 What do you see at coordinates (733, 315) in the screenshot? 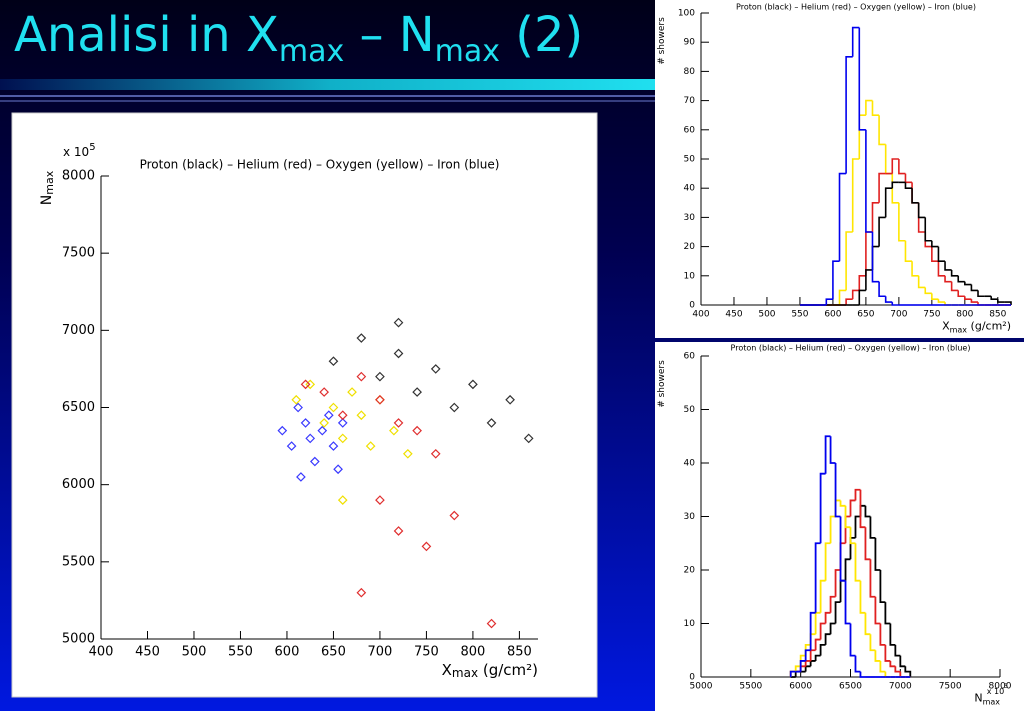
I see `x-tick-label: 450` at bounding box center [733, 315].